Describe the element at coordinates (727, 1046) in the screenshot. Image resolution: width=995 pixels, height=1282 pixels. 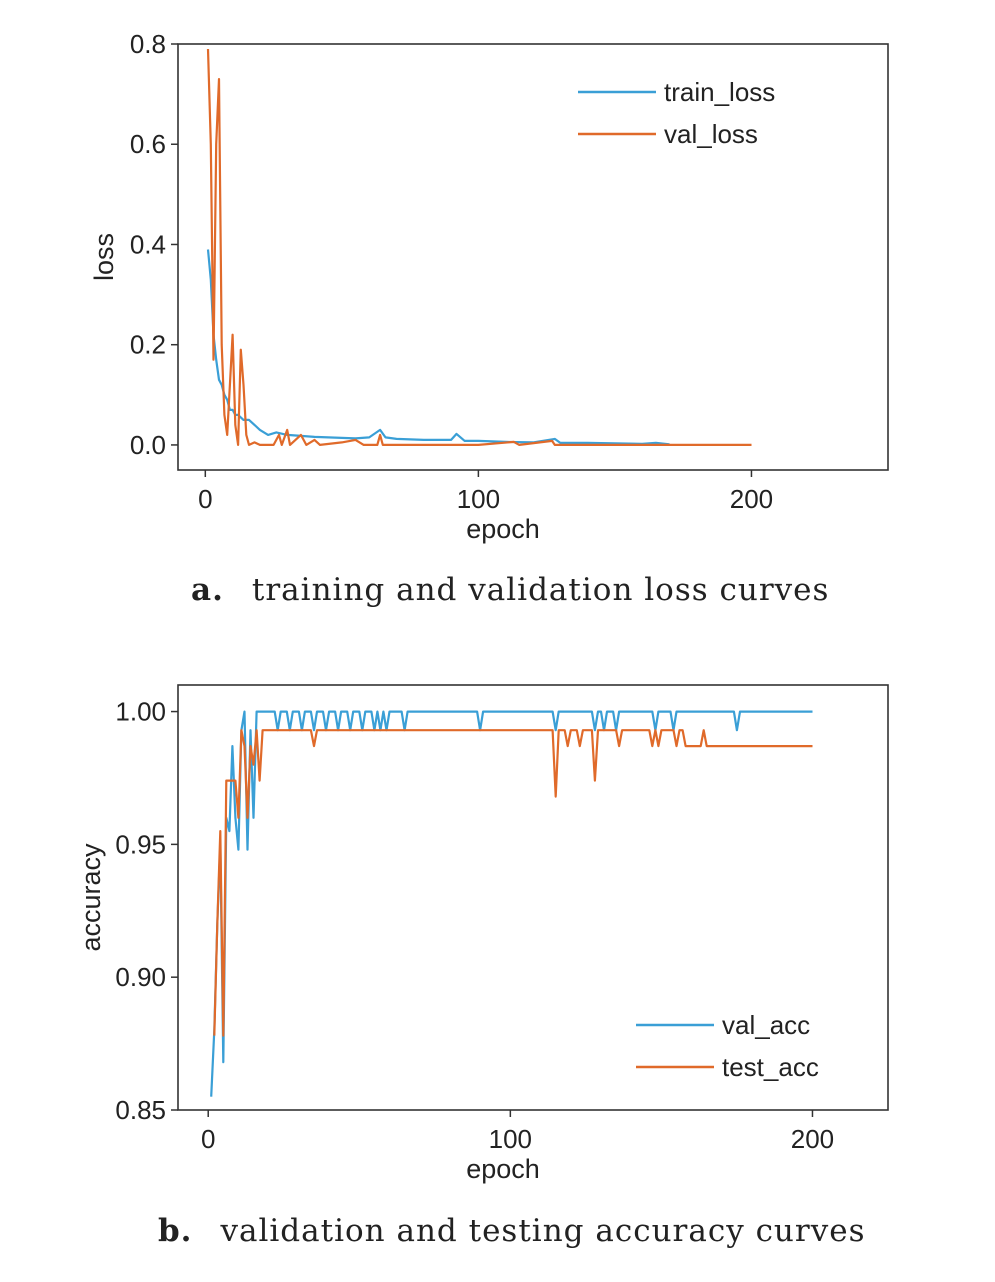
I see `legend: val_acc test_acc` at that location.